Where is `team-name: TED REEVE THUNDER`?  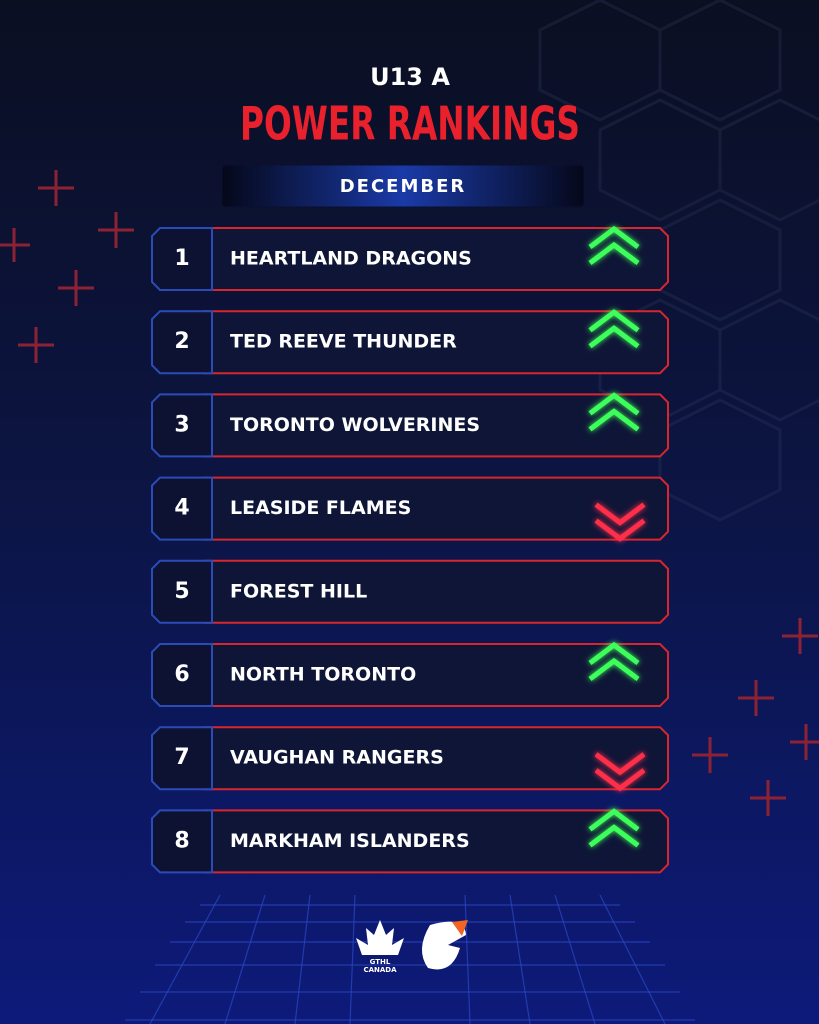 team-name: TED REEVE THUNDER is located at coordinates (343, 342).